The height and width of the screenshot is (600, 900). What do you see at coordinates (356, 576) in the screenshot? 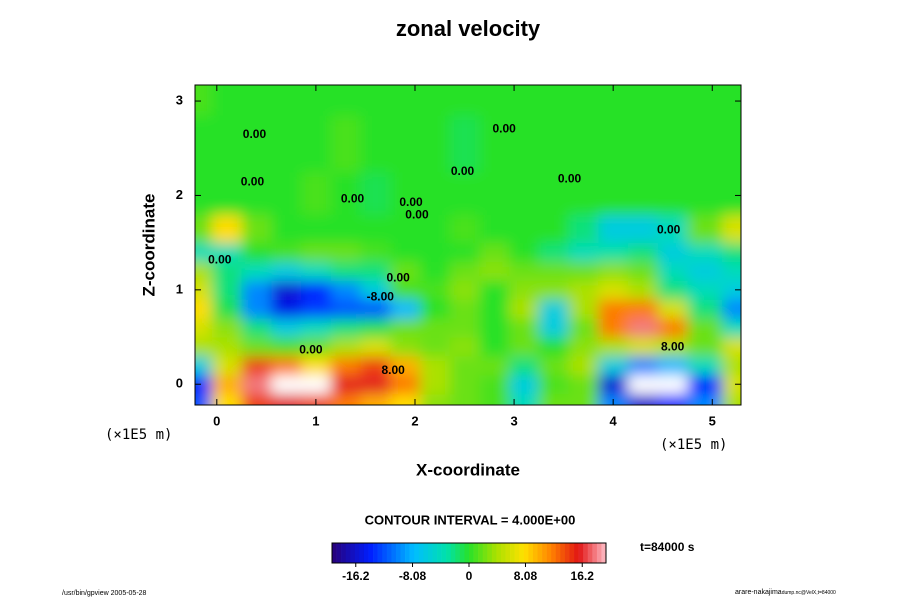
I see `colorbar-tick-label: -16.2` at bounding box center [356, 576].